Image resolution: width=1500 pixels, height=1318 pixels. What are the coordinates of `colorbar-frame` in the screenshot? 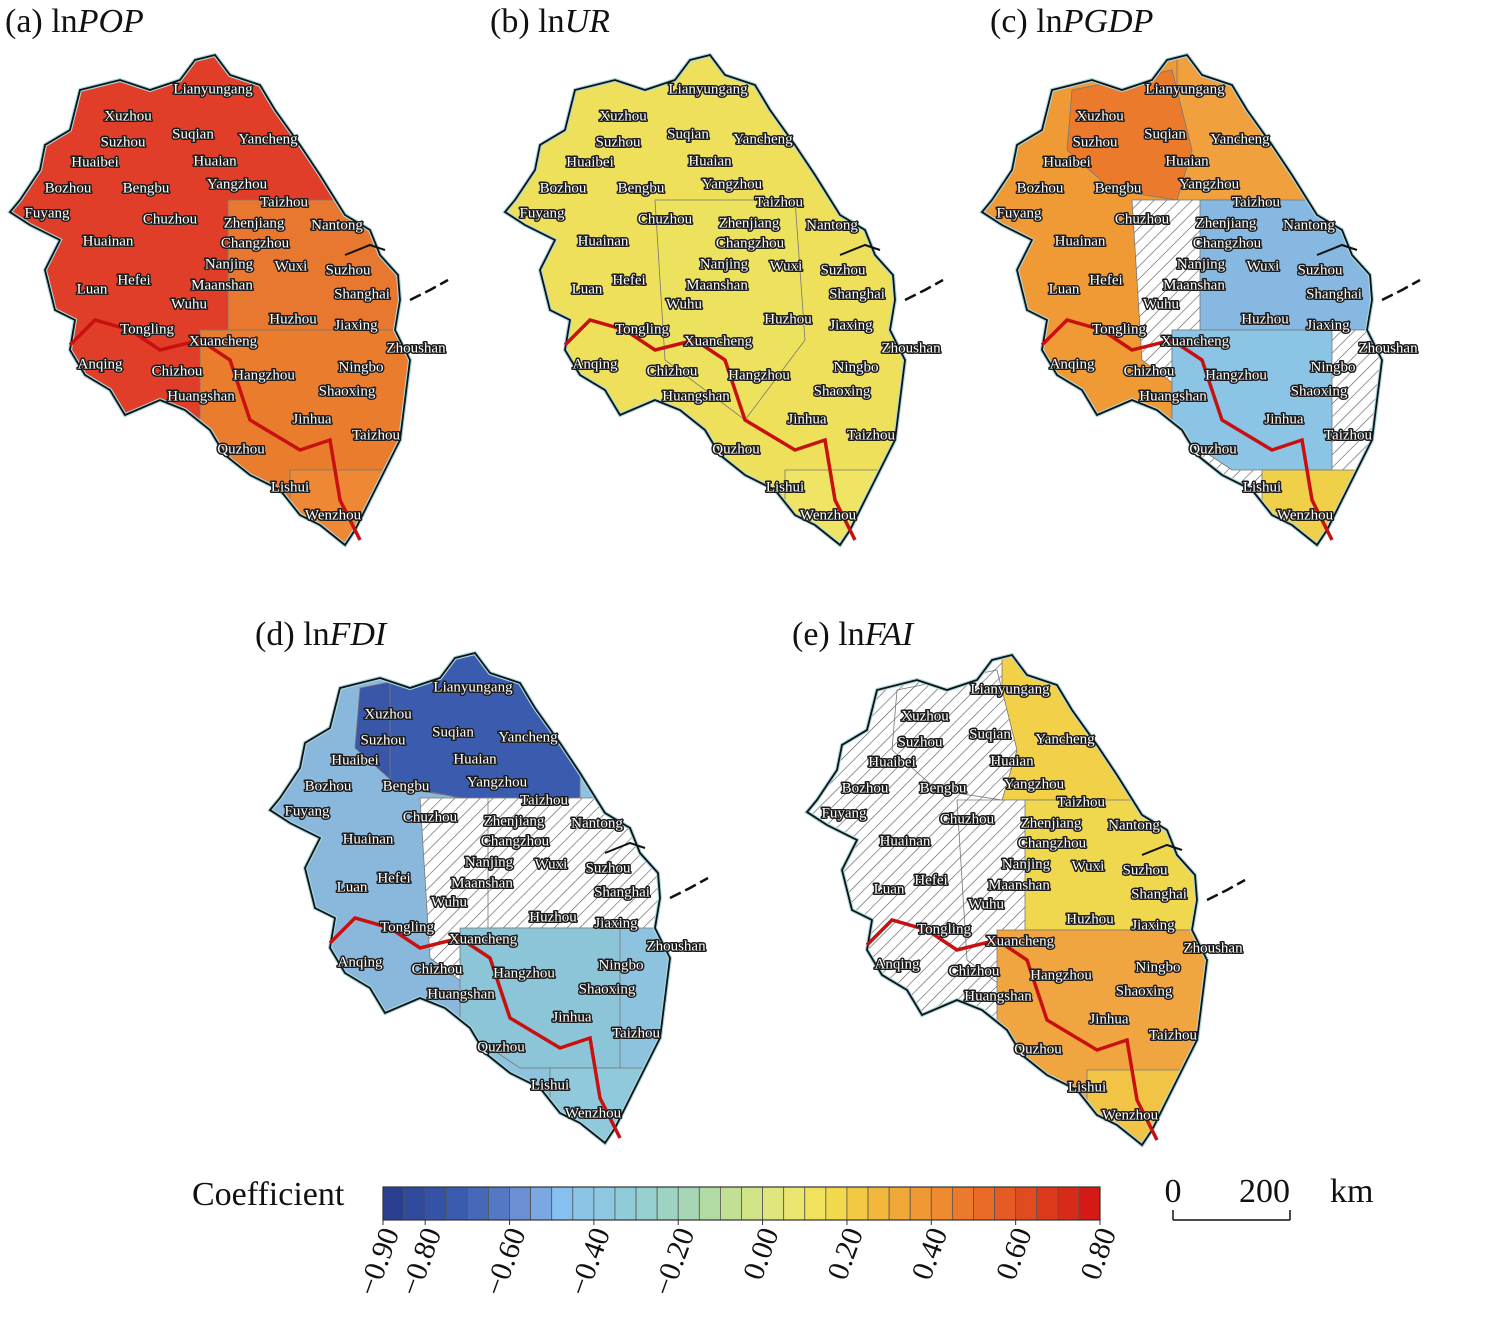 It's located at (741, 1203).